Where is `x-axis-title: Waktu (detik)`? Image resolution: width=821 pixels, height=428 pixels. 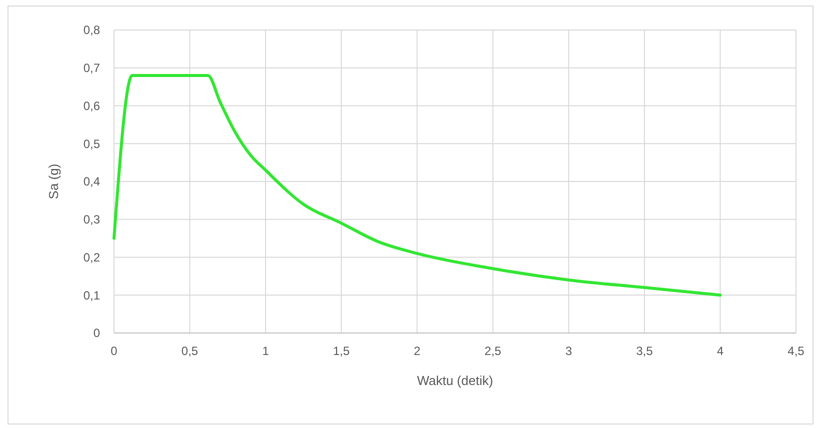 x-axis-title: Waktu (detik) is located at coordinates (455, 380).